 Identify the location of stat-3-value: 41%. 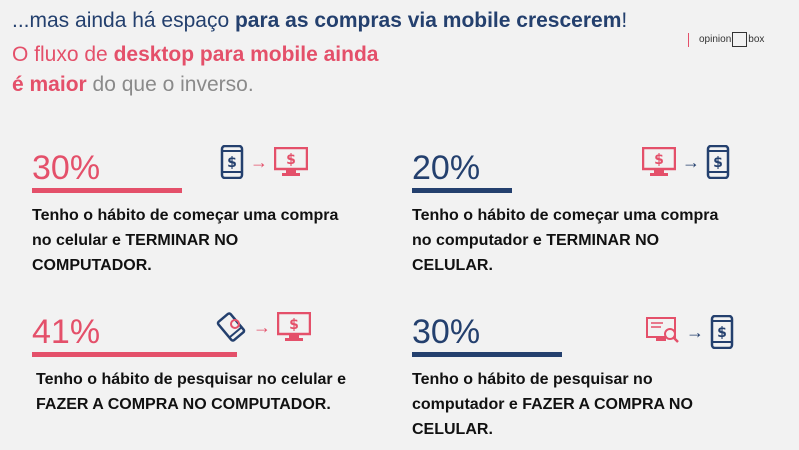
(66, 332).